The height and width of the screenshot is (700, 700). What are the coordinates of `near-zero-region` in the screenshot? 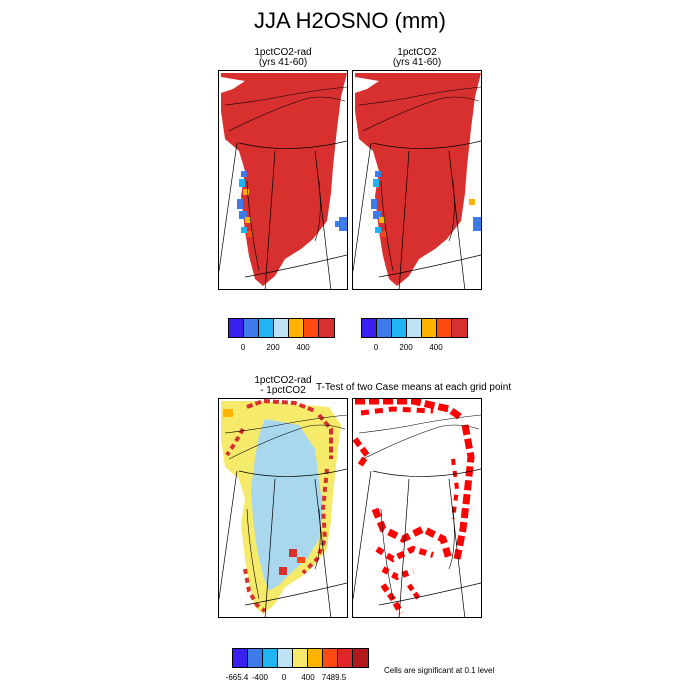 It's located at (287, 505).